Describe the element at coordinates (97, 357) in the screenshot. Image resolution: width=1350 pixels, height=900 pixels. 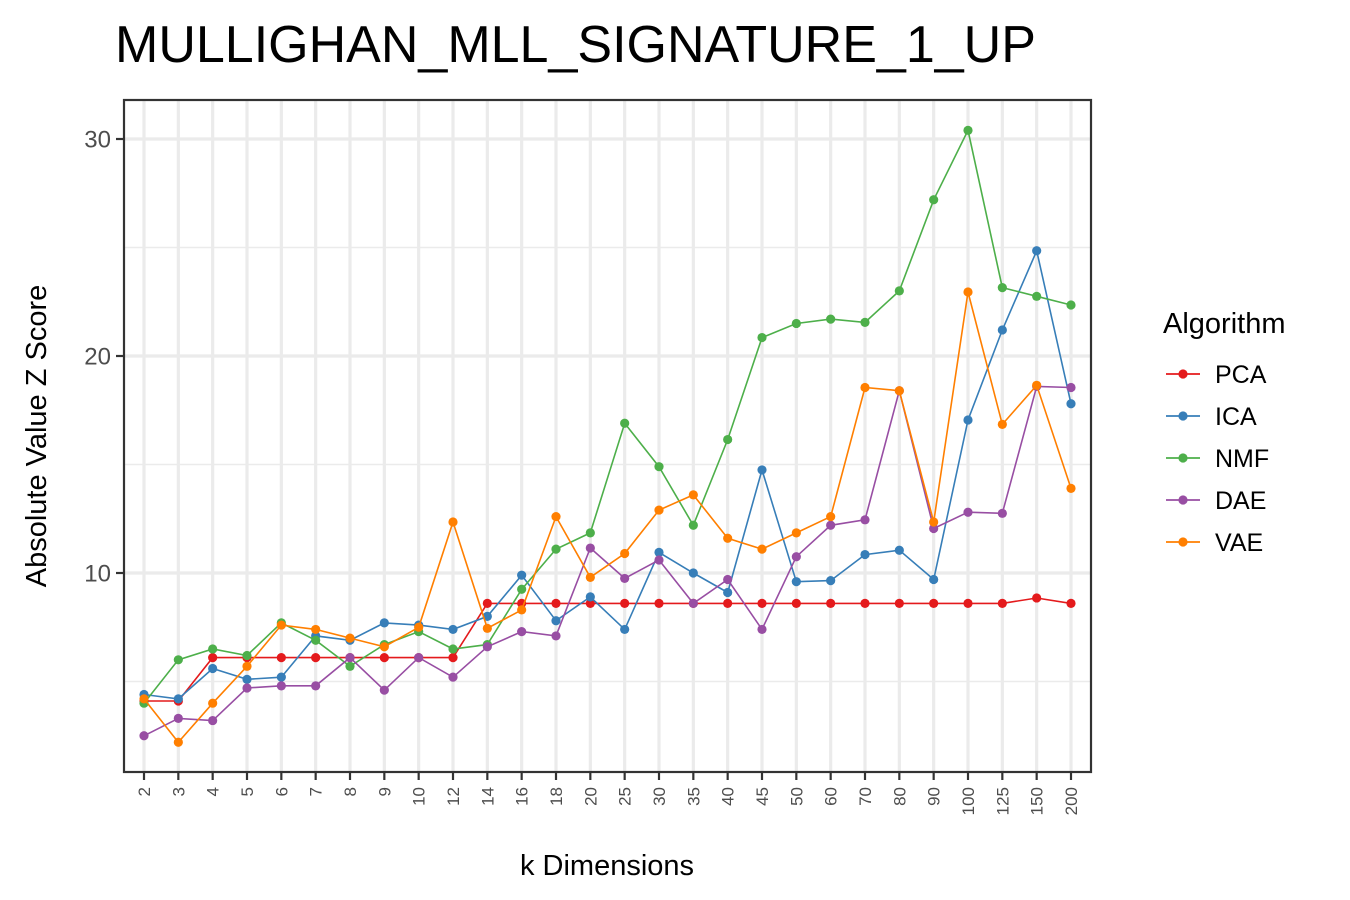
I see `y-tick-label: 20` at that location.